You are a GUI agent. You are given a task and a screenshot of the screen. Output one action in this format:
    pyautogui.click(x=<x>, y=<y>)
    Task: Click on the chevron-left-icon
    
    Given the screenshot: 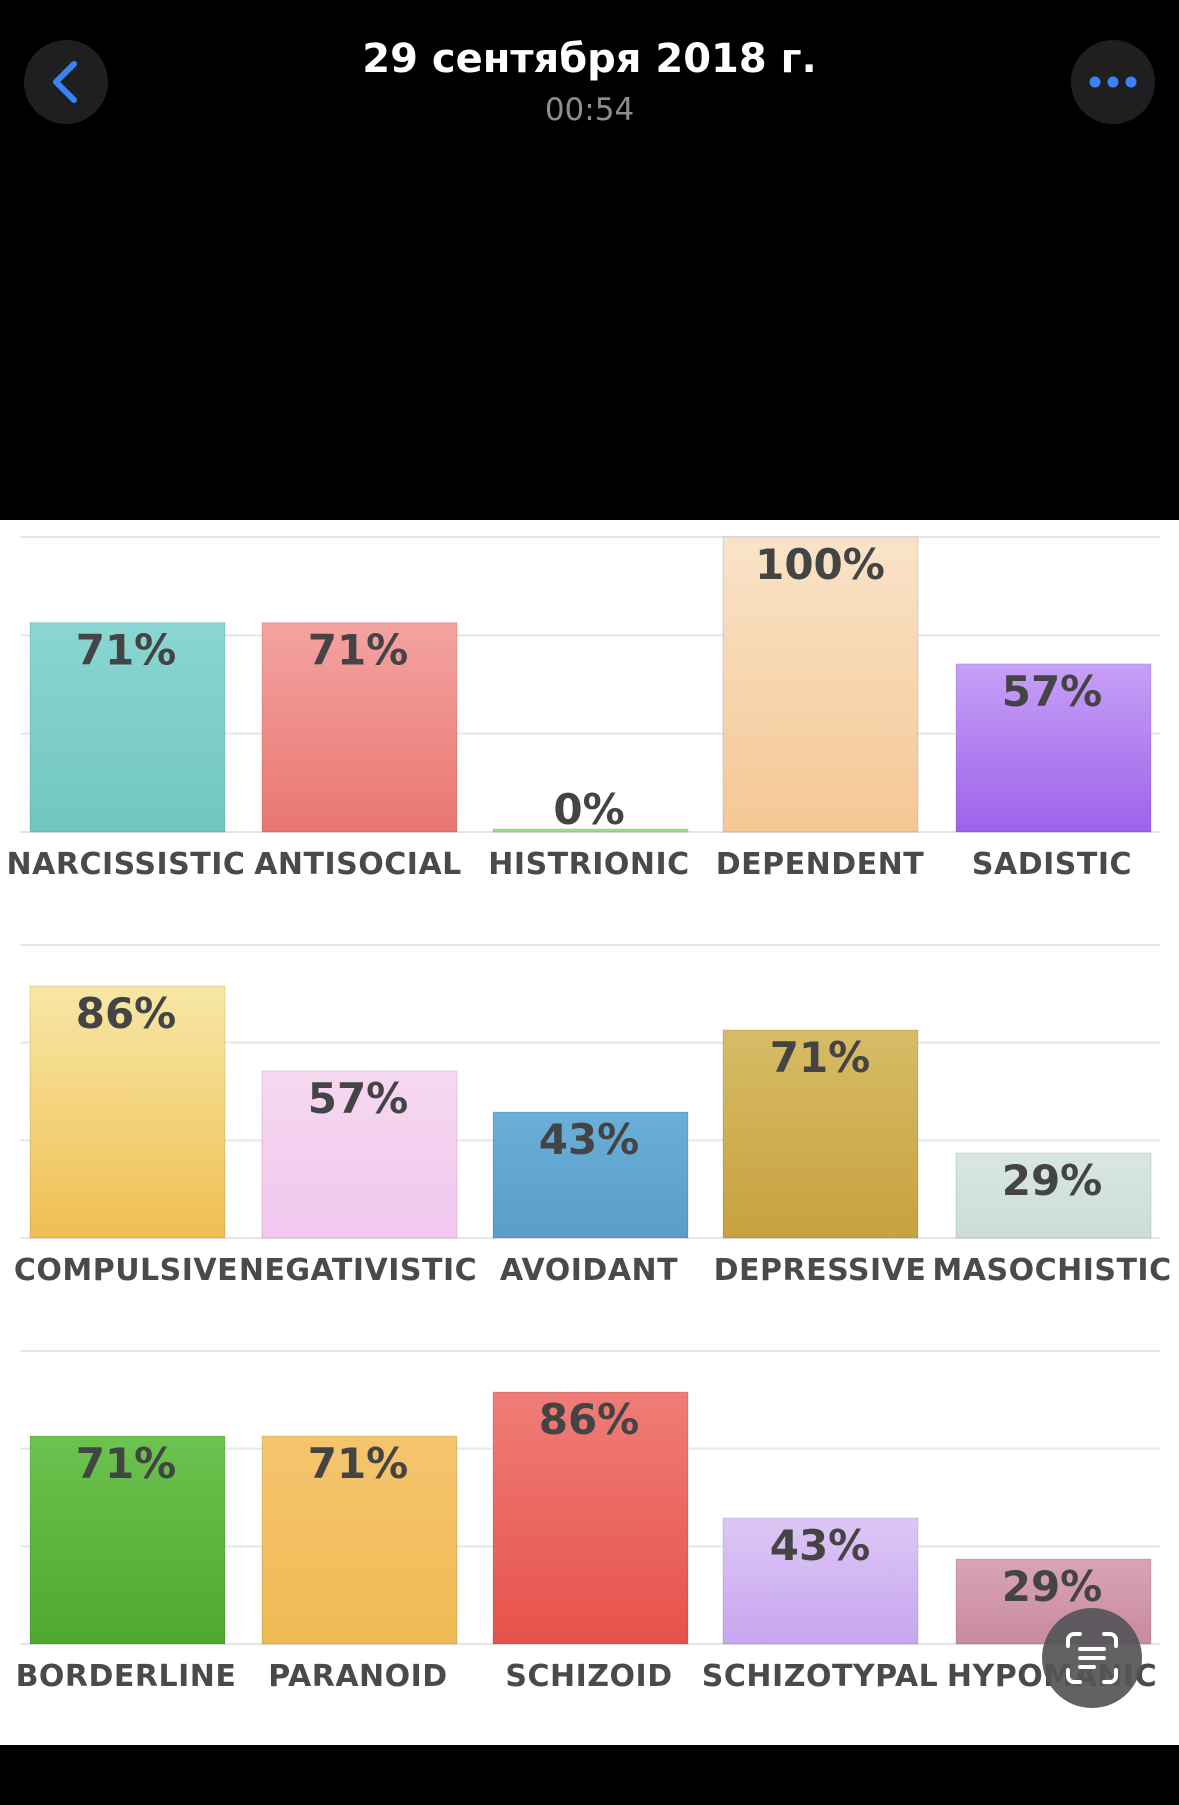 What is the action you would take?
    pyautogui.click(x=65, y=82)
    